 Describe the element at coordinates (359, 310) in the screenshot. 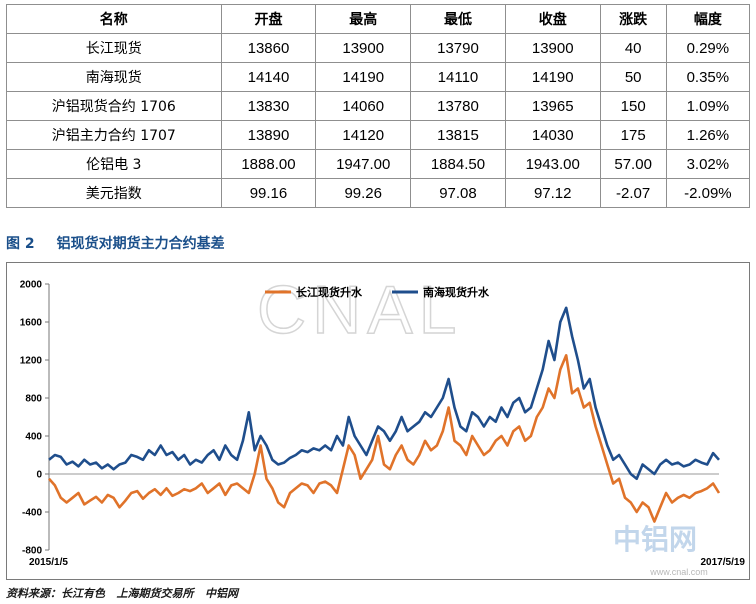

I see `watermark-text: CNAL` at that location.